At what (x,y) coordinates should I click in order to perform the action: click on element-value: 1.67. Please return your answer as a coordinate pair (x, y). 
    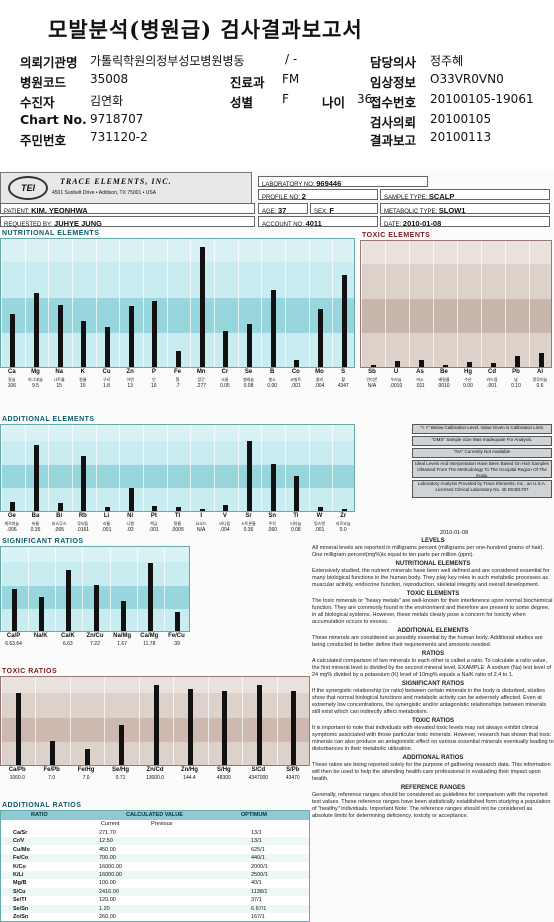
    Looking at the image, I should click on (122, 644).